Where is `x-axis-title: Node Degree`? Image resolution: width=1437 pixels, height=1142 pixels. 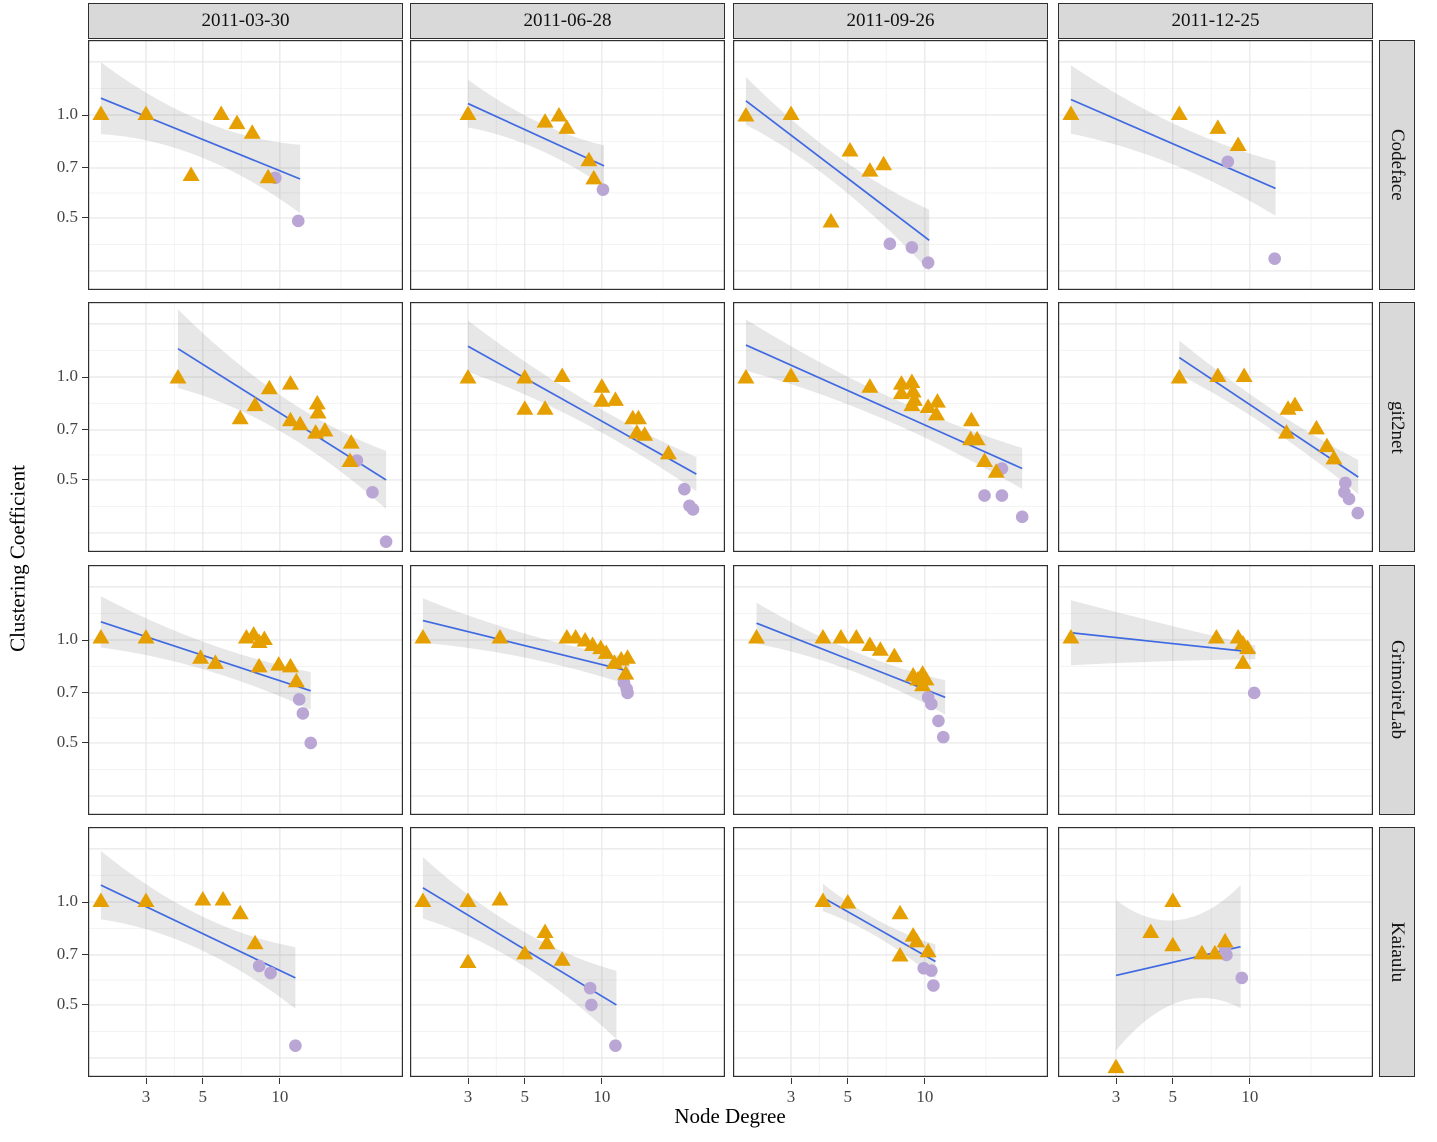 x-axis-title: Node Degree is located at coordinates (730, 1116).